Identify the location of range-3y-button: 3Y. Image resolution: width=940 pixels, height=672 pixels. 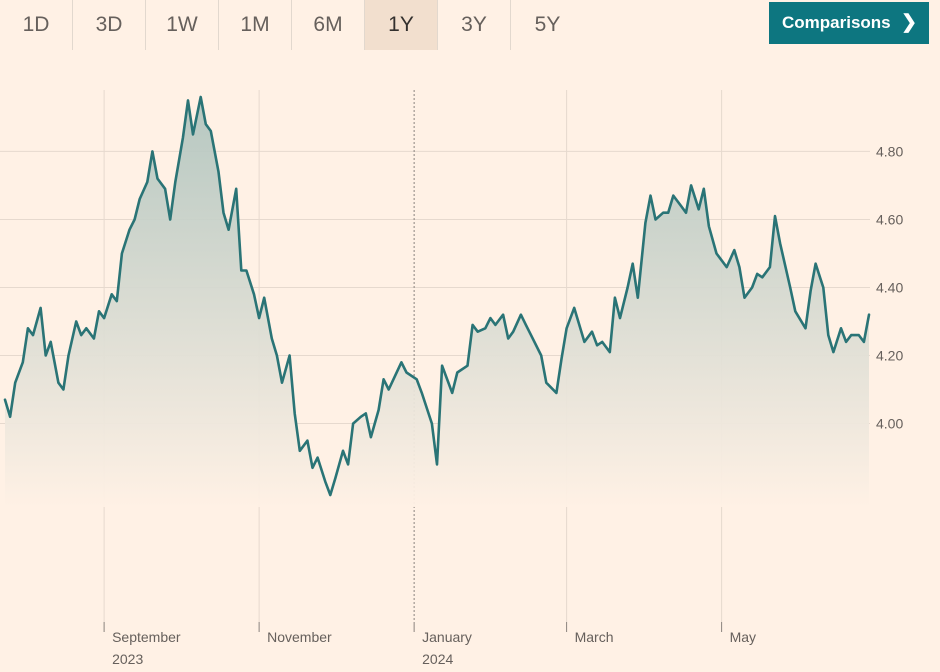
(474, 25).